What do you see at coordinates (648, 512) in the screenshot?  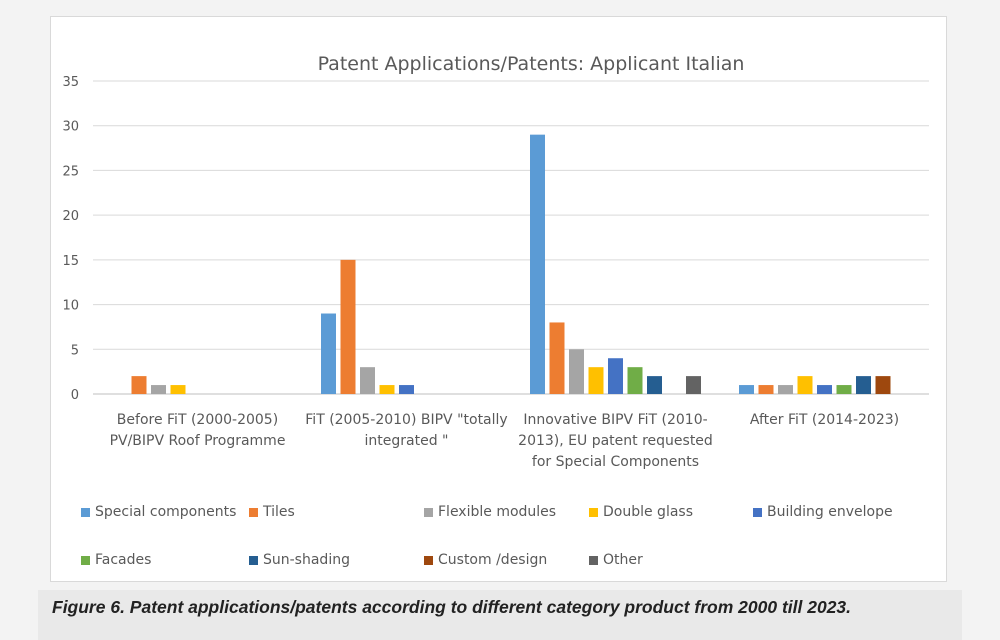 I see `legend-label: Double glass` at bounding box center [648, 512].